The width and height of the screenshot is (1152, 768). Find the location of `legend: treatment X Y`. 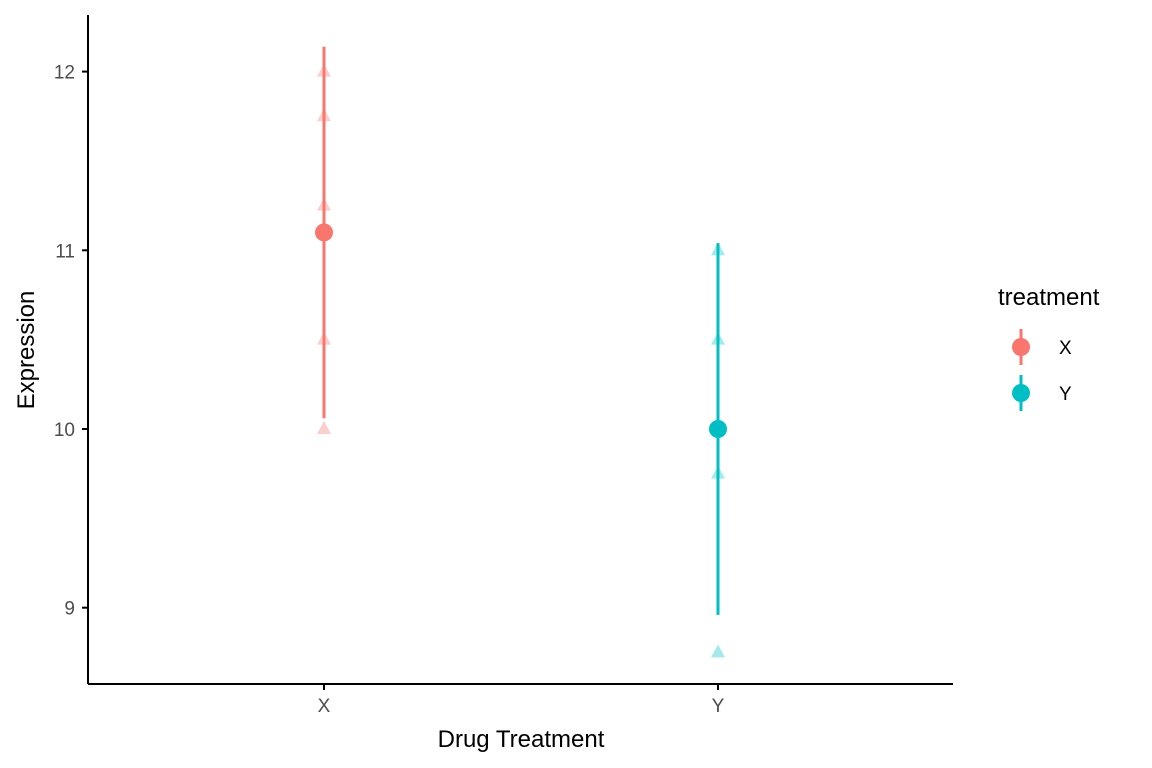

legend: treatment X Y is located at coordinates (1049, 347).